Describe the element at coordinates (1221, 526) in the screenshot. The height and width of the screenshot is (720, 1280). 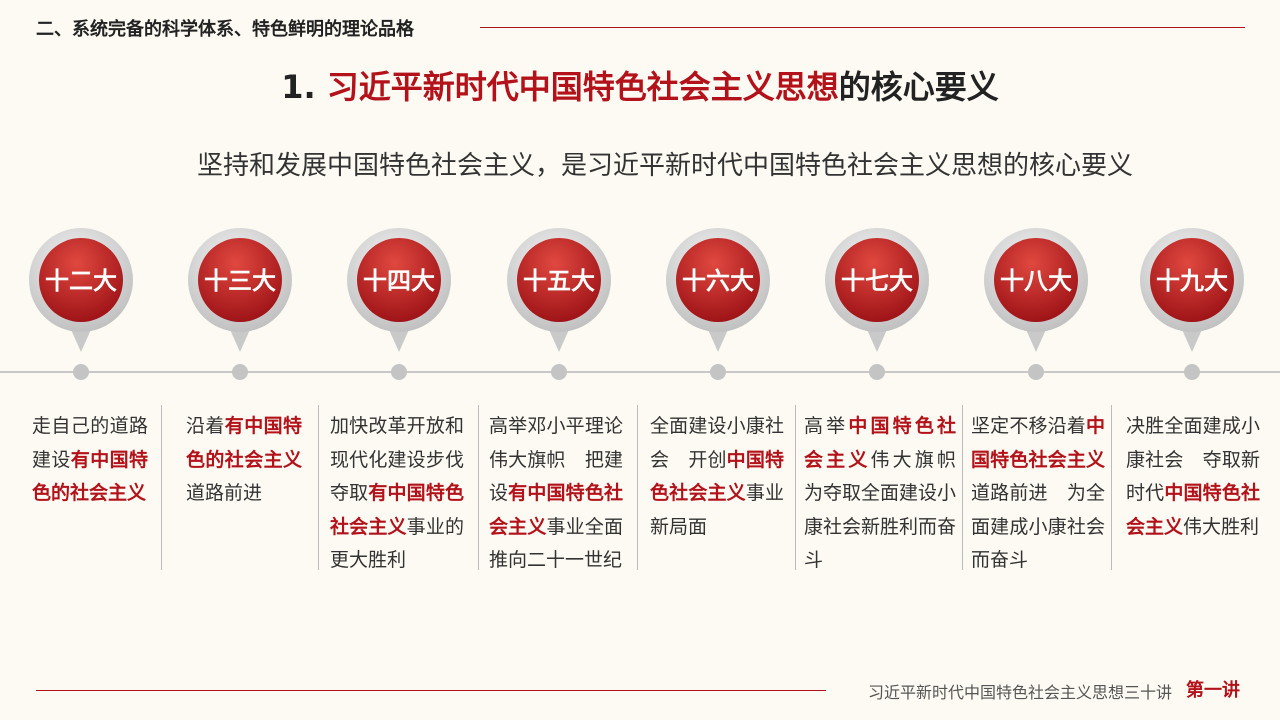
I see `text-segment: 伟大胜利` at that location.